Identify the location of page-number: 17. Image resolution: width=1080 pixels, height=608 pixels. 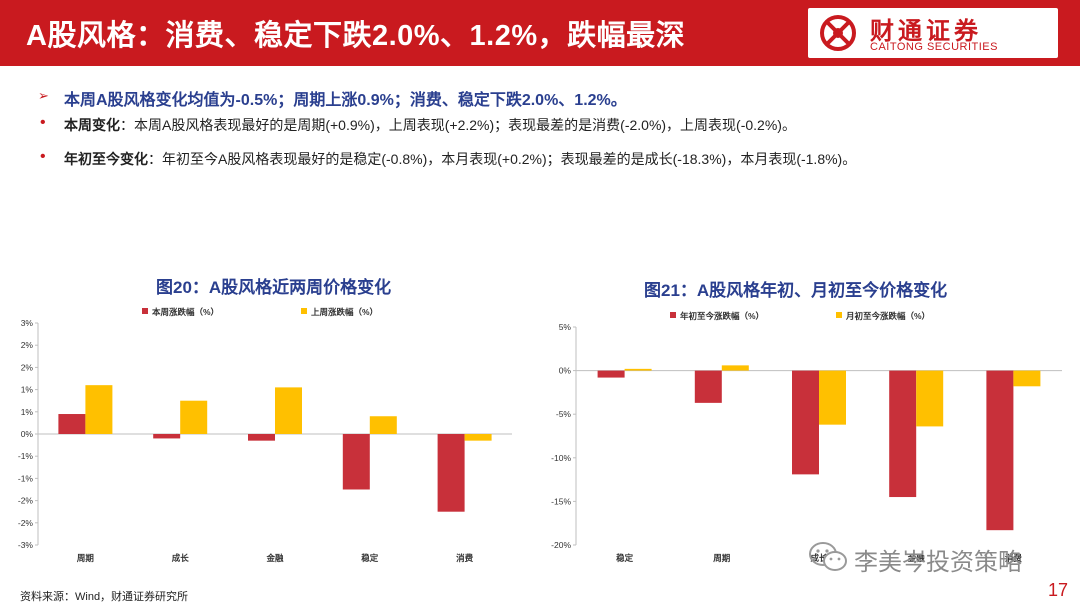
(1057, 590).